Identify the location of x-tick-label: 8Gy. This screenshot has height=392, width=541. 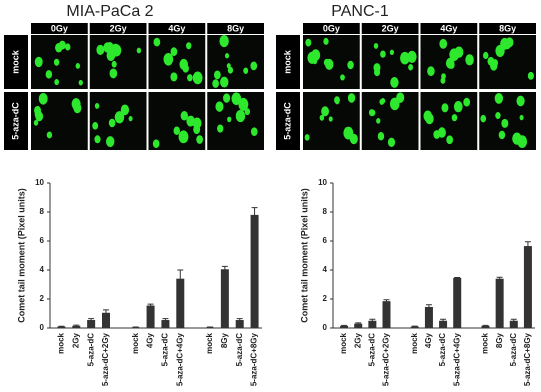
(224, 340).